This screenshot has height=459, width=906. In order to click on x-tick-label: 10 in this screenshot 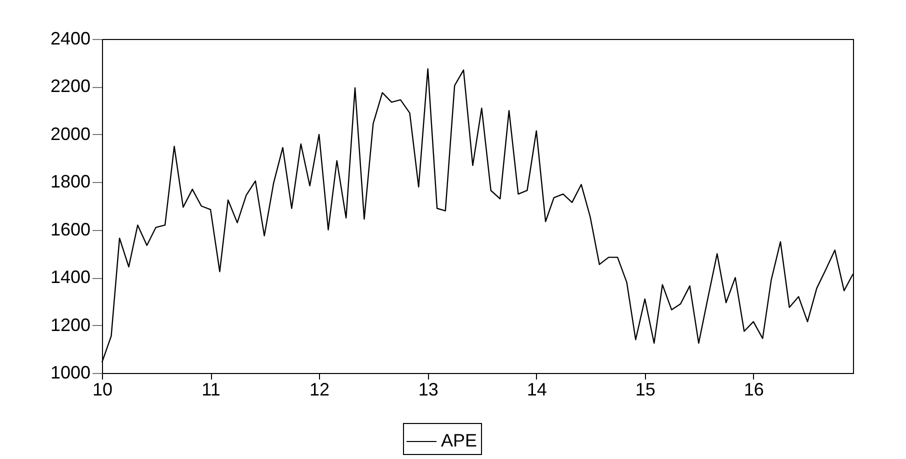, I will do `click(102, 390)`.